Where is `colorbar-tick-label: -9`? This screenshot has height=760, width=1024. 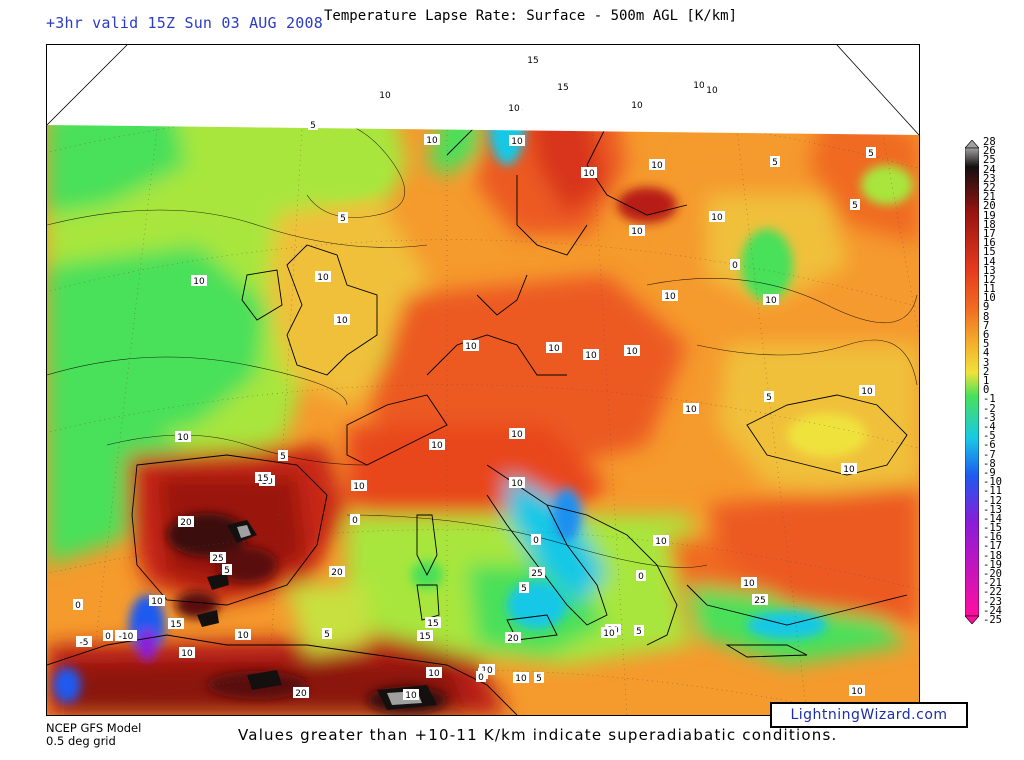
colorbar-tick-label: -9 is located at coordinates (989, 472).